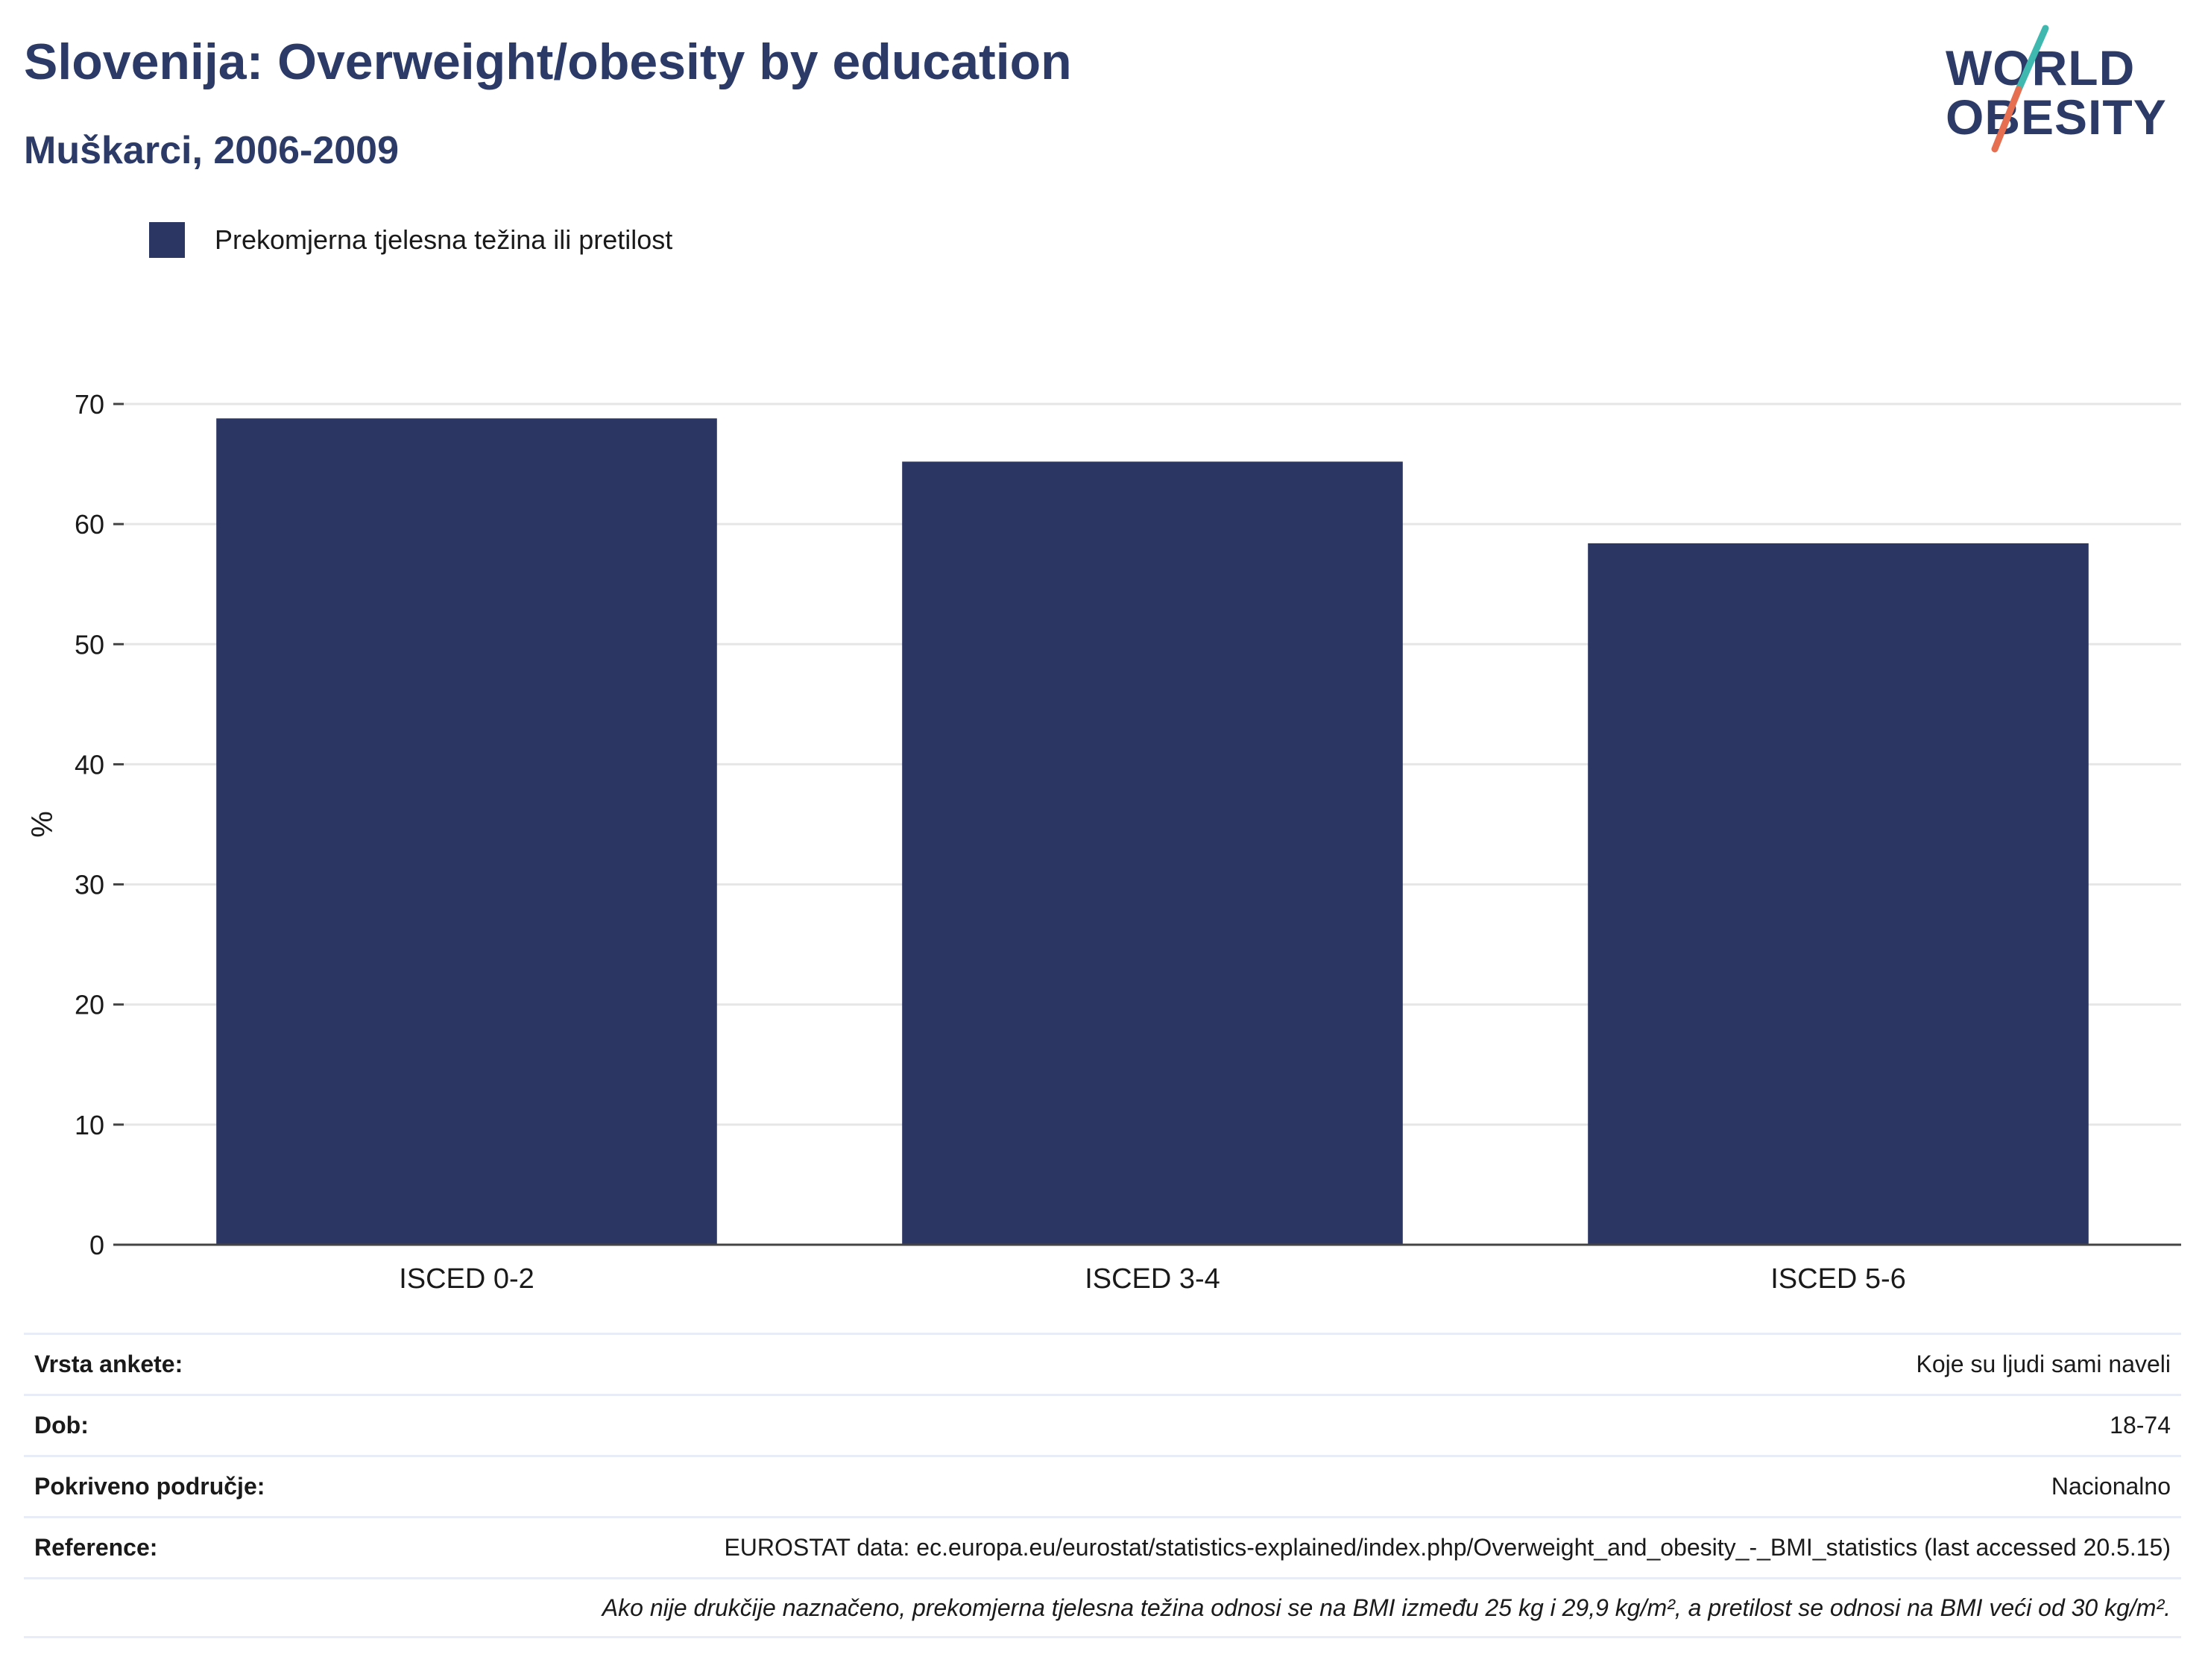 This screenshot has height=1680, width=2205. What do you see at coordinates (89, 404) in the screenshot?
I see `y-tick-label: 70` at bounding box center [89, 404].